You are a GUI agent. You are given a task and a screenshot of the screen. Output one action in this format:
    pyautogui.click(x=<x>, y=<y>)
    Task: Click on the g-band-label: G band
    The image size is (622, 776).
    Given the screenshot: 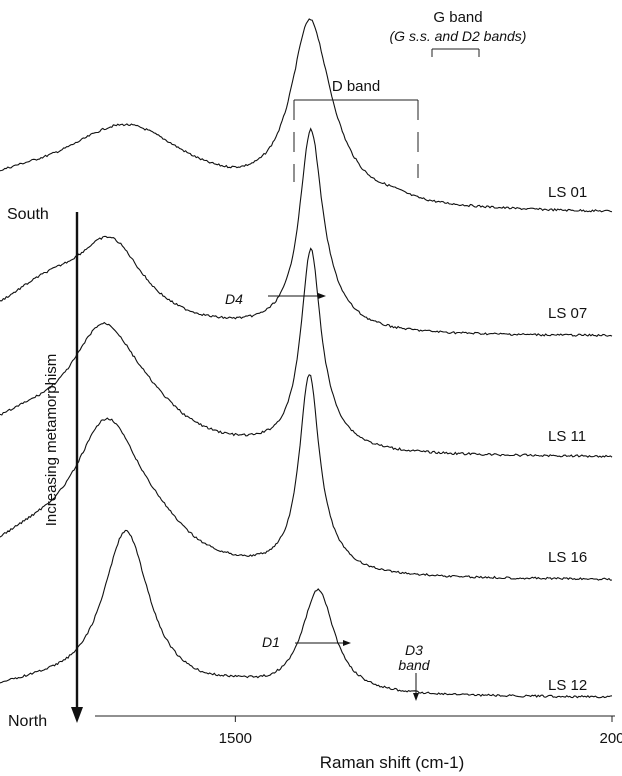 What is the action you would take?
    pyautogui.click(x=457, y=17)
    